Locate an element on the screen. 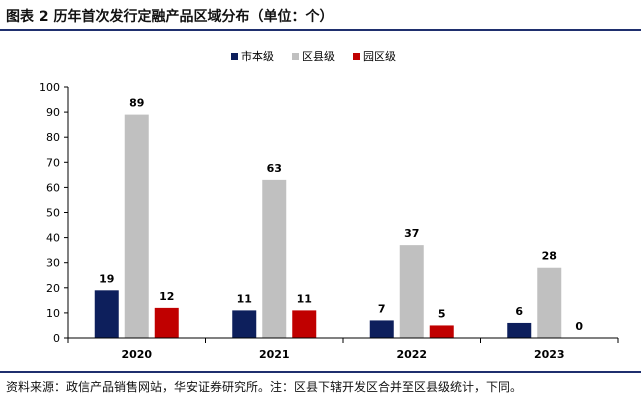 The height and width of the screenshot is (410, 641). y-tick-label: 0 is located at coordinates (56, 338).